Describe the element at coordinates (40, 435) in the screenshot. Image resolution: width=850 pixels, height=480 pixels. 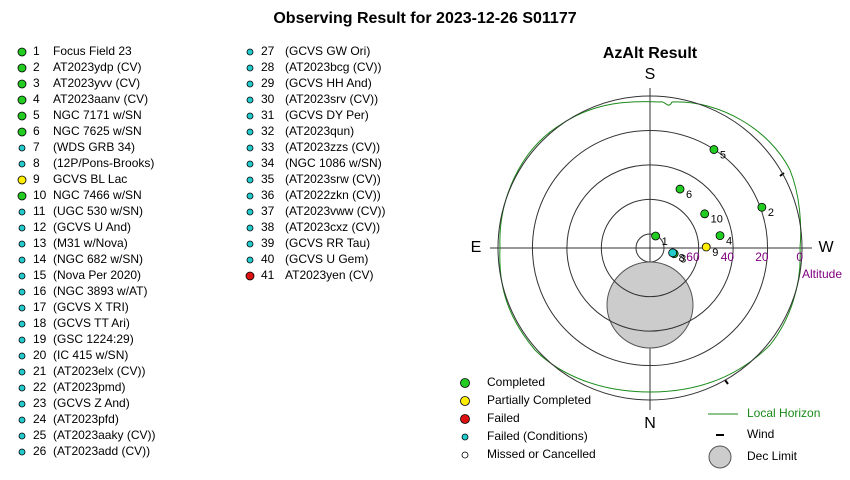
I see `target-number: 25` at that location.